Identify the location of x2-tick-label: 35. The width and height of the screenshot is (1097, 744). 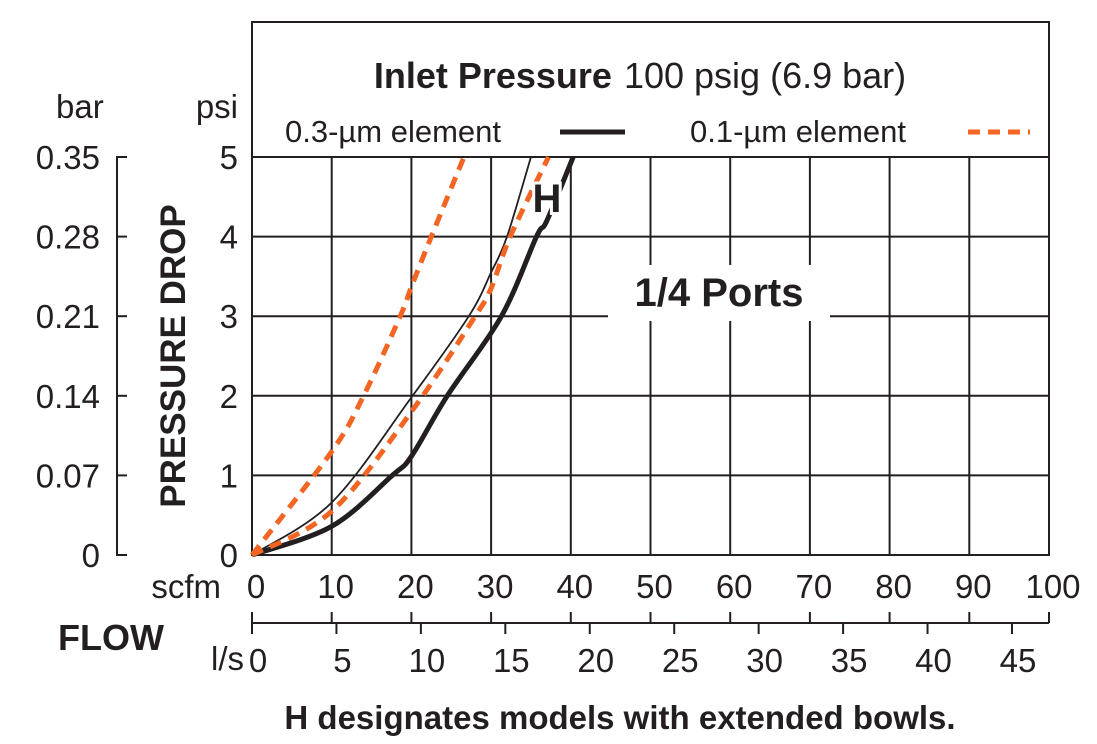
(849, 660).